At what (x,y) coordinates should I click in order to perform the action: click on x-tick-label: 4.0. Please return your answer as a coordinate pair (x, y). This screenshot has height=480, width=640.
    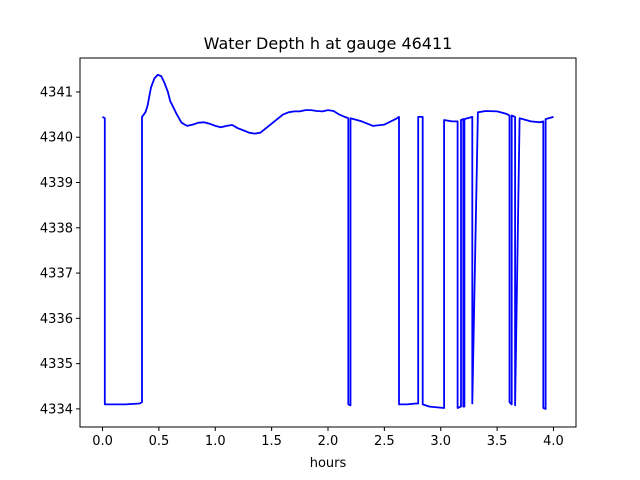
    Looking at the image, I should click on (553, 441).